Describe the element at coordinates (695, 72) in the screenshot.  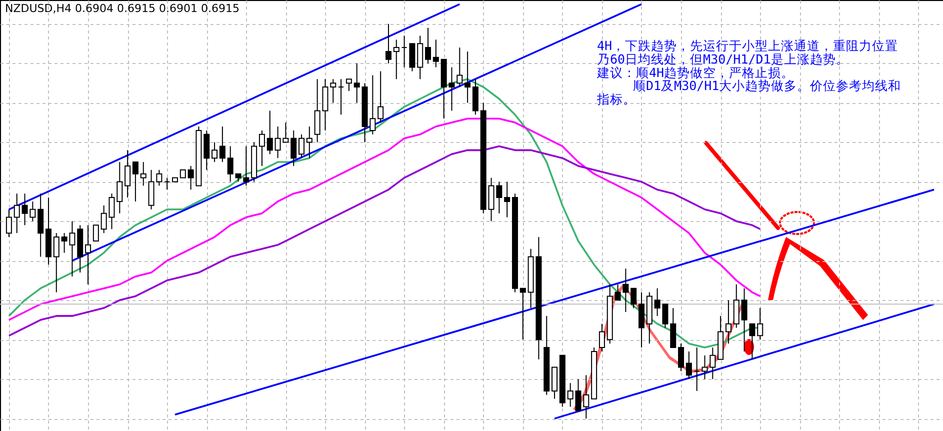
I see `annotation: 建议：顺4H趋势做空，严格止损。` at that location.